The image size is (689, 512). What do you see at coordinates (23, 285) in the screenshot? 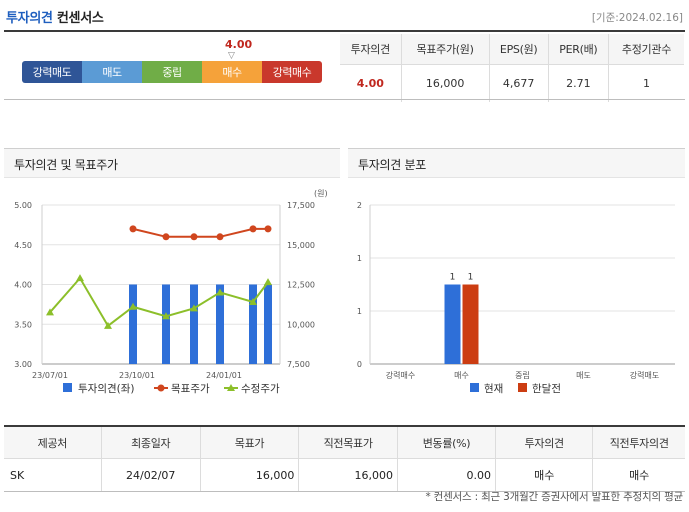
I see `y-left-tick-label: 4.00` at bounding box center [23, 285].